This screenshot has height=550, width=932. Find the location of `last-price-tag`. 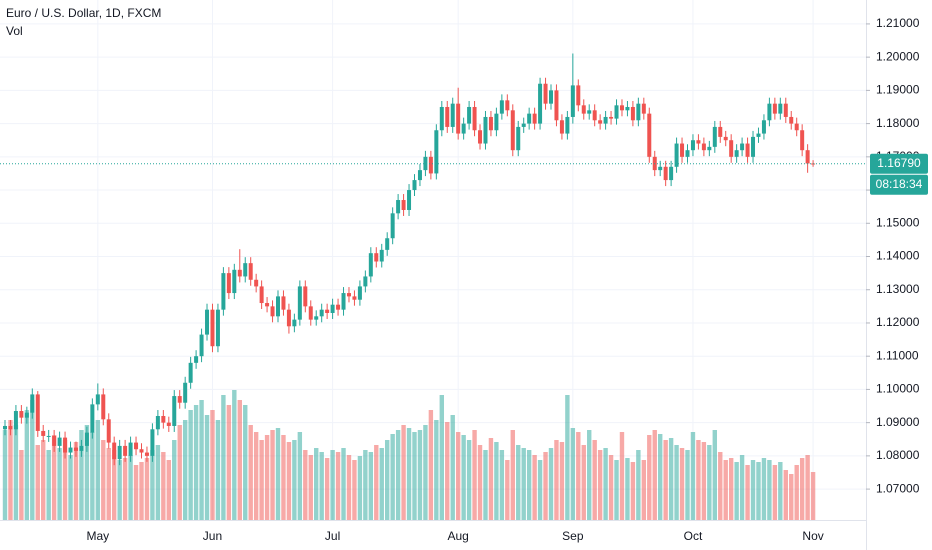

last-price-tag is located at coordinates (899, 163).